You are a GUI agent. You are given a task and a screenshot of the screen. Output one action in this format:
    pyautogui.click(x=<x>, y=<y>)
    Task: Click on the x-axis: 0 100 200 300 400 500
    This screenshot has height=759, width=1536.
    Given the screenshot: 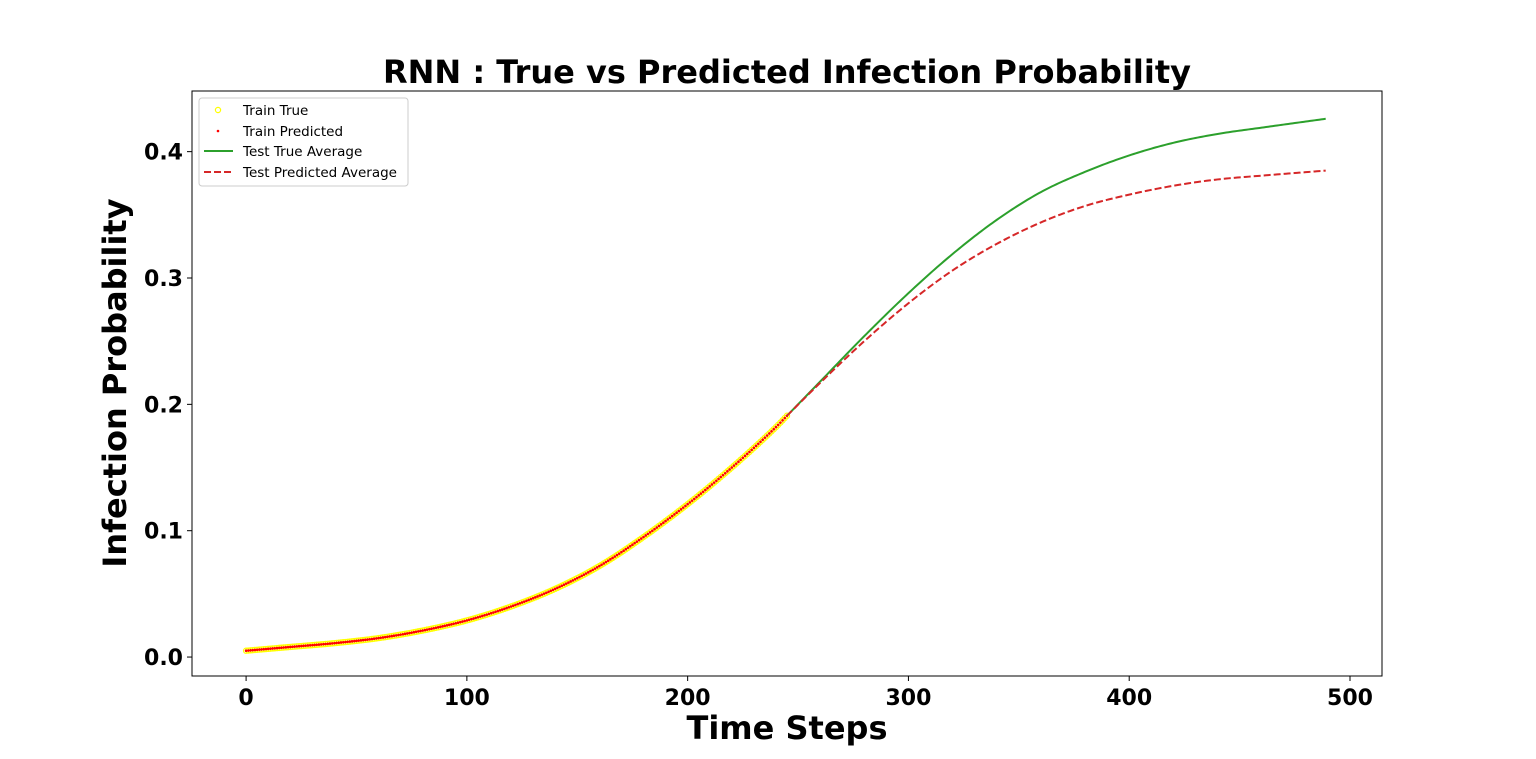 What is the action you would take?
    pyautogui.click(x=805, y=693)
    